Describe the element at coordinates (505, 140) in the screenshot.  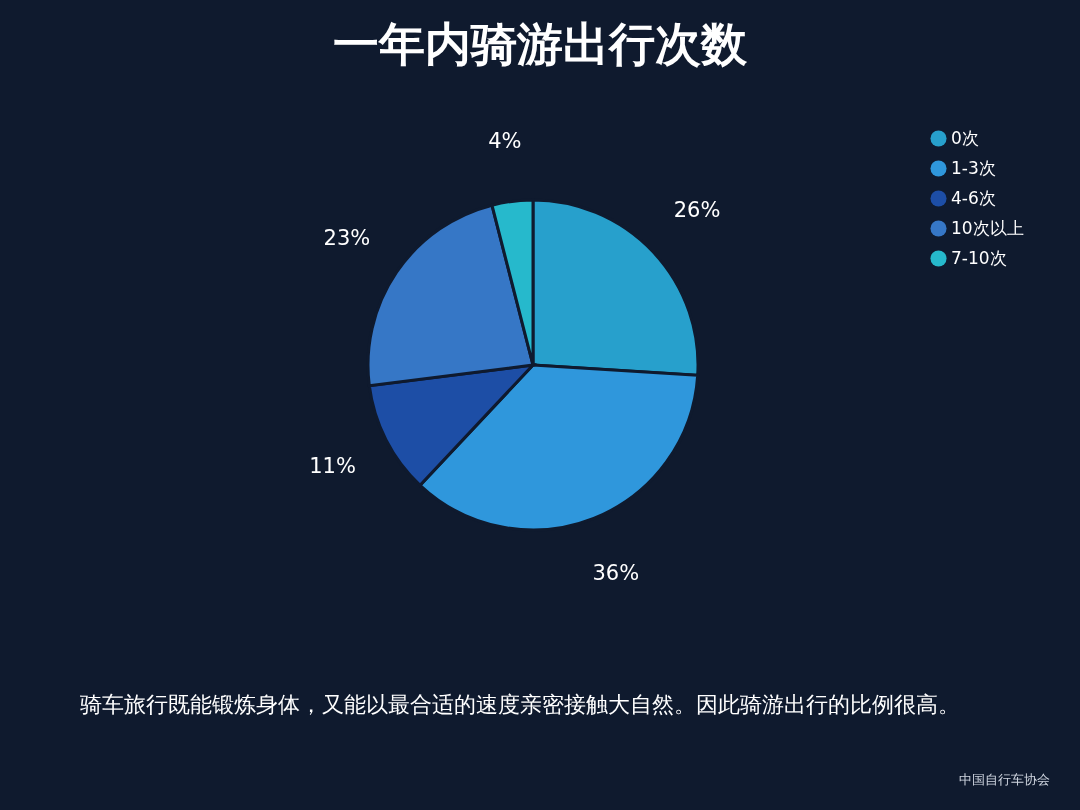
I see `data-label: 4%` at that location.